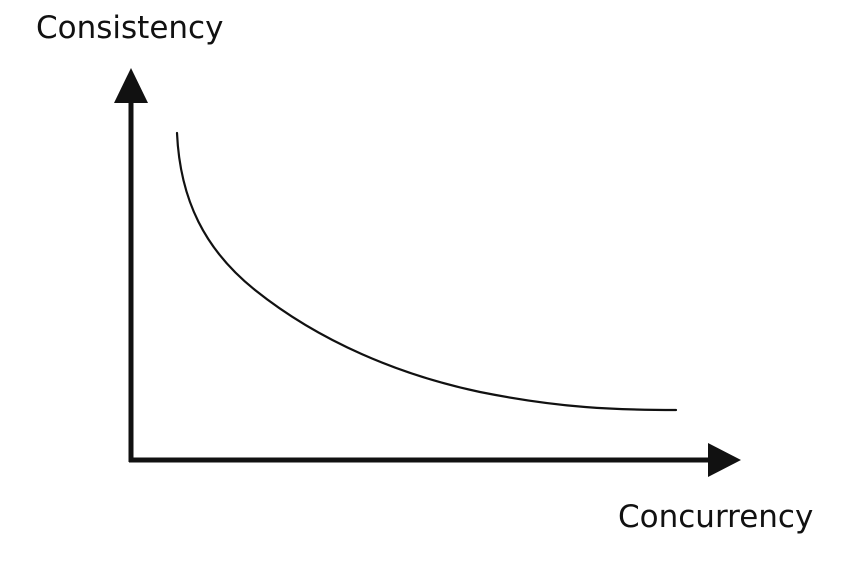 This screenshot has width=846, height=562. Describe the element at coordinates (716, 517) in the screenshot. I see `x-axis-title: Concurrency` at that location.